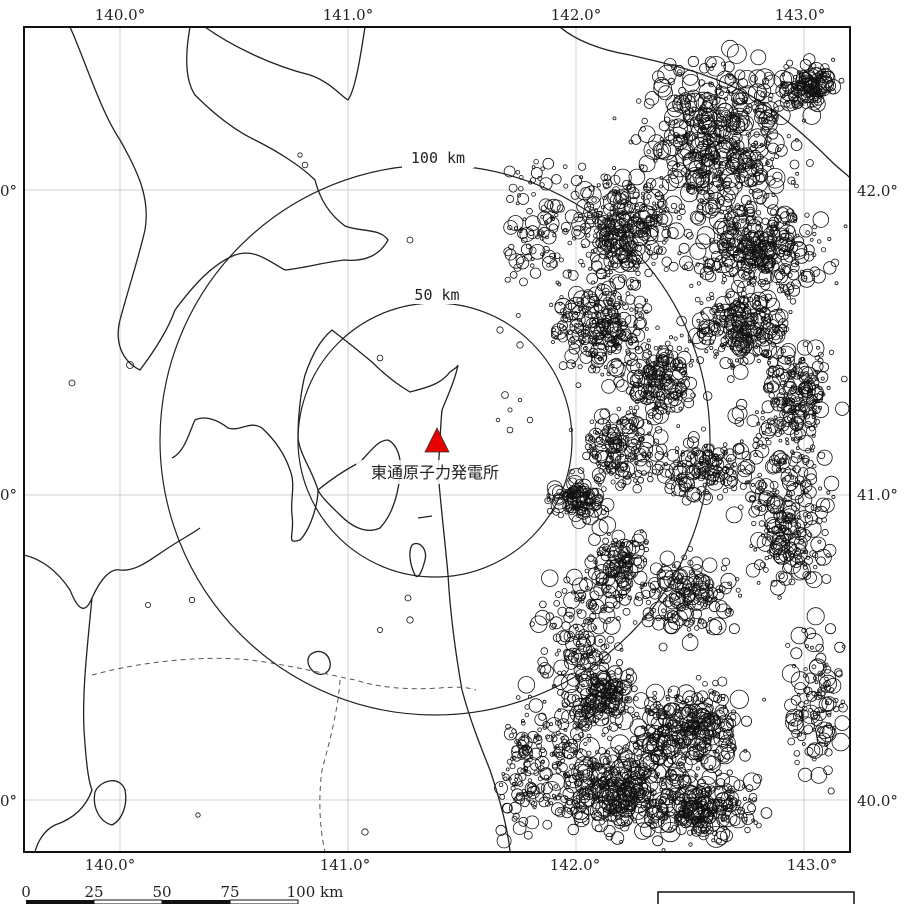 This screenshot has height=904, width=915. I want to click on lon-top-label: 143.0°, so click(800, 15).